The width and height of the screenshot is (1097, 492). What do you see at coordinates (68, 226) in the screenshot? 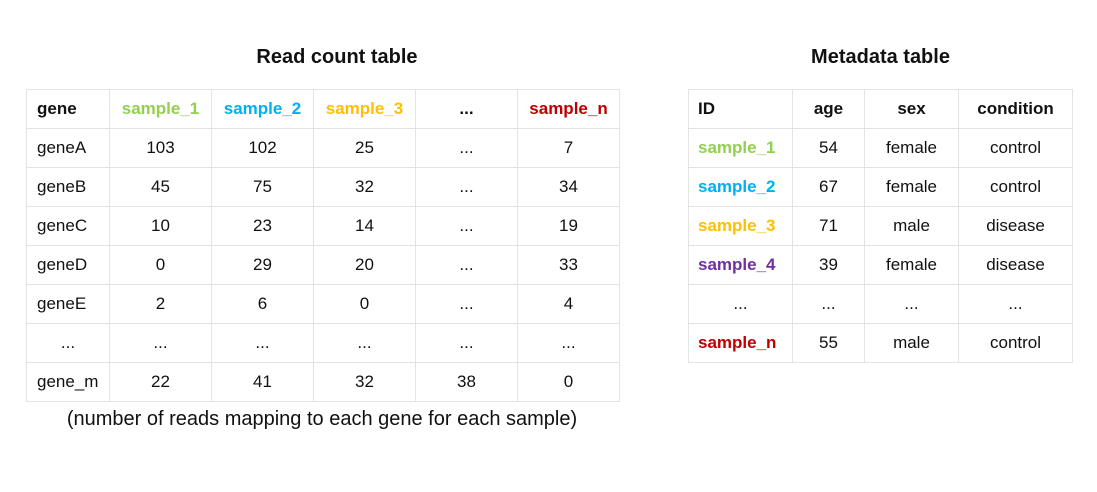
I see `gene-name-cell: geneC` at bounding box center [68, 226].